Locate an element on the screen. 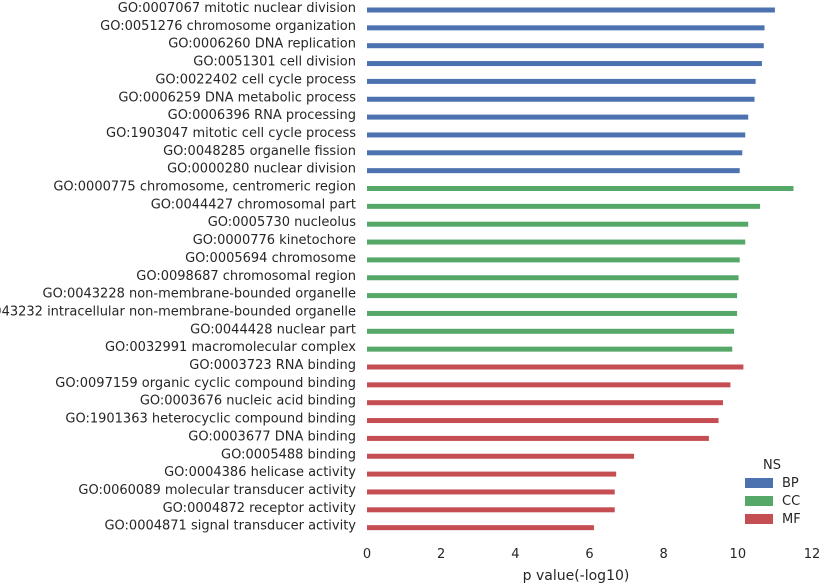 Image resolution: width=826 pixels, height=587 pixels. x-tick-label: 2 is located at coordinates (441, 554).